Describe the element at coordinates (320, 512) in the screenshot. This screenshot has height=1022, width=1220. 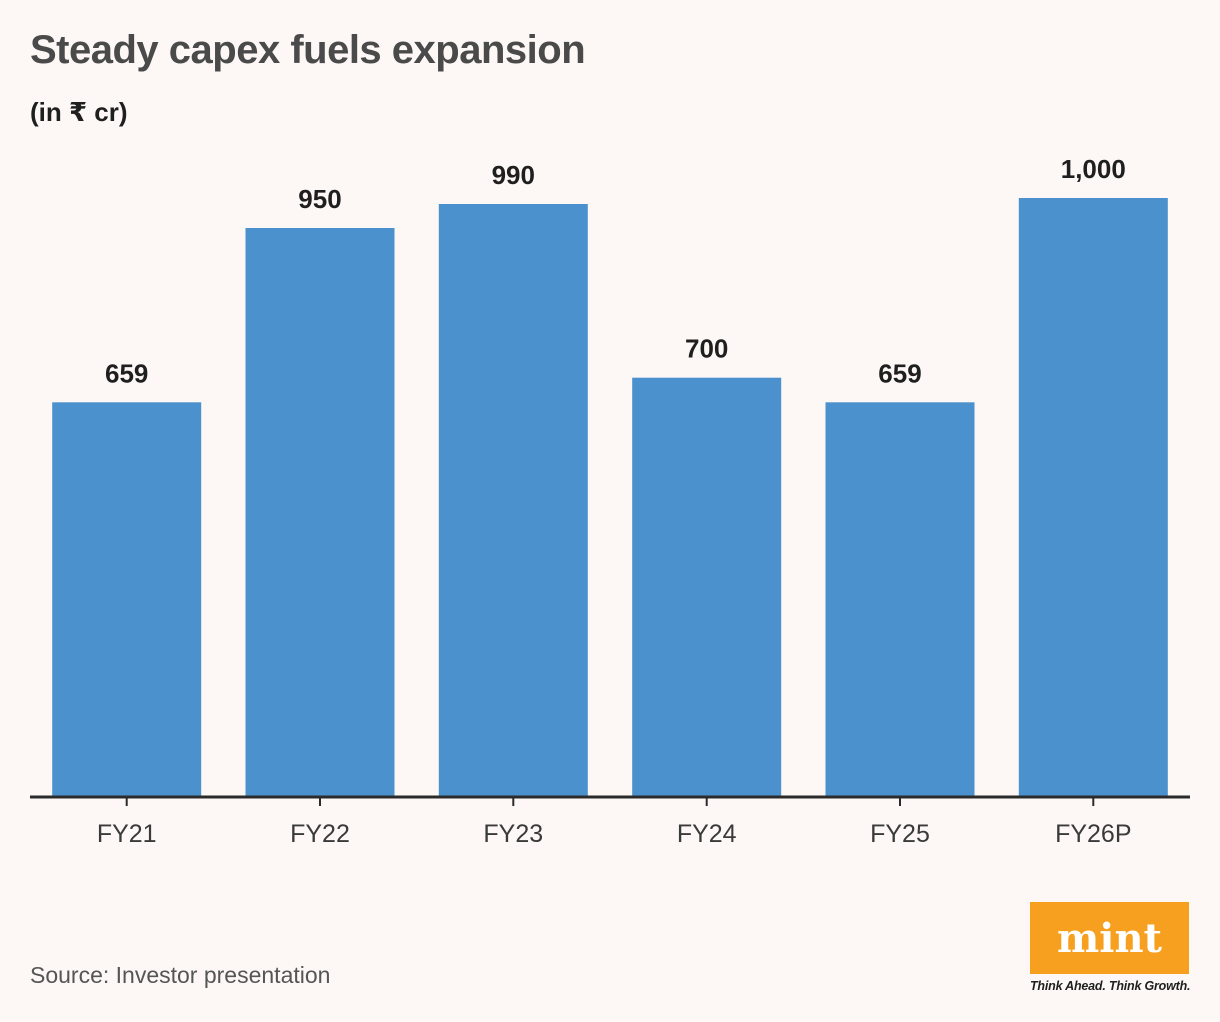
I see `bar-fy22` at that location.